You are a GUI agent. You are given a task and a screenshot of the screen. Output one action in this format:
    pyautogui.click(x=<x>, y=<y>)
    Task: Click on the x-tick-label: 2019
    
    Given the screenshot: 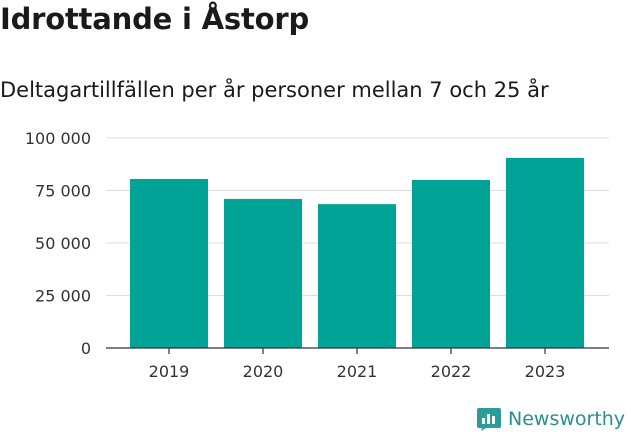 What is the action you would take?
    pyautogui.click(x=169, y=371)
    